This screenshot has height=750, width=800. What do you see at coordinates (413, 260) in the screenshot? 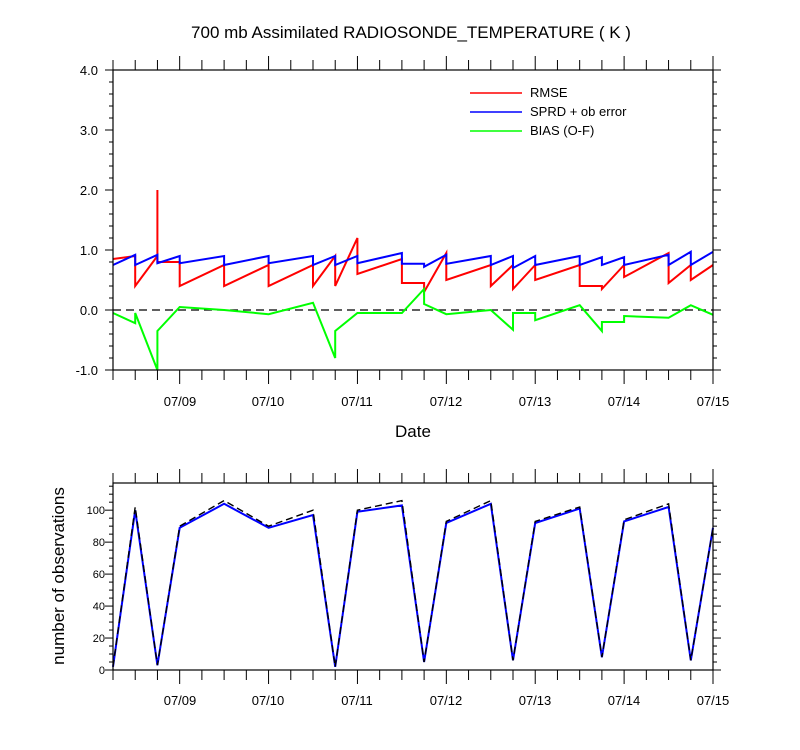
I see `sprd-line` at bounding box center [413, 260].